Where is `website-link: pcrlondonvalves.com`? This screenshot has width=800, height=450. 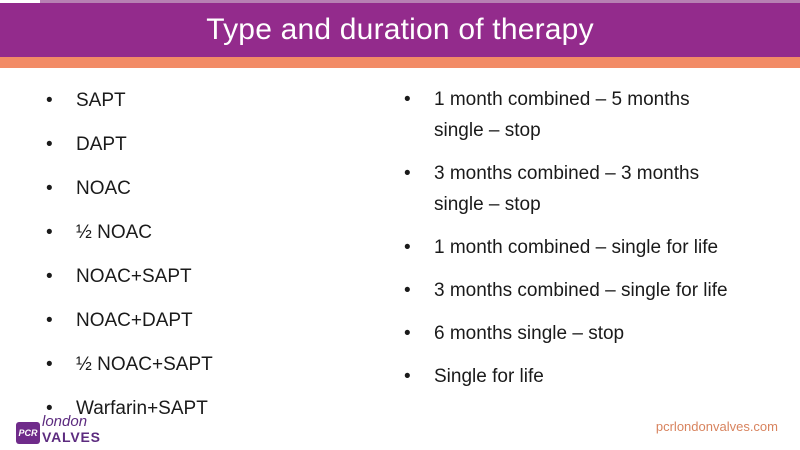
website-link: pcrlondonvalves.com is located at coordinates (716, 426).